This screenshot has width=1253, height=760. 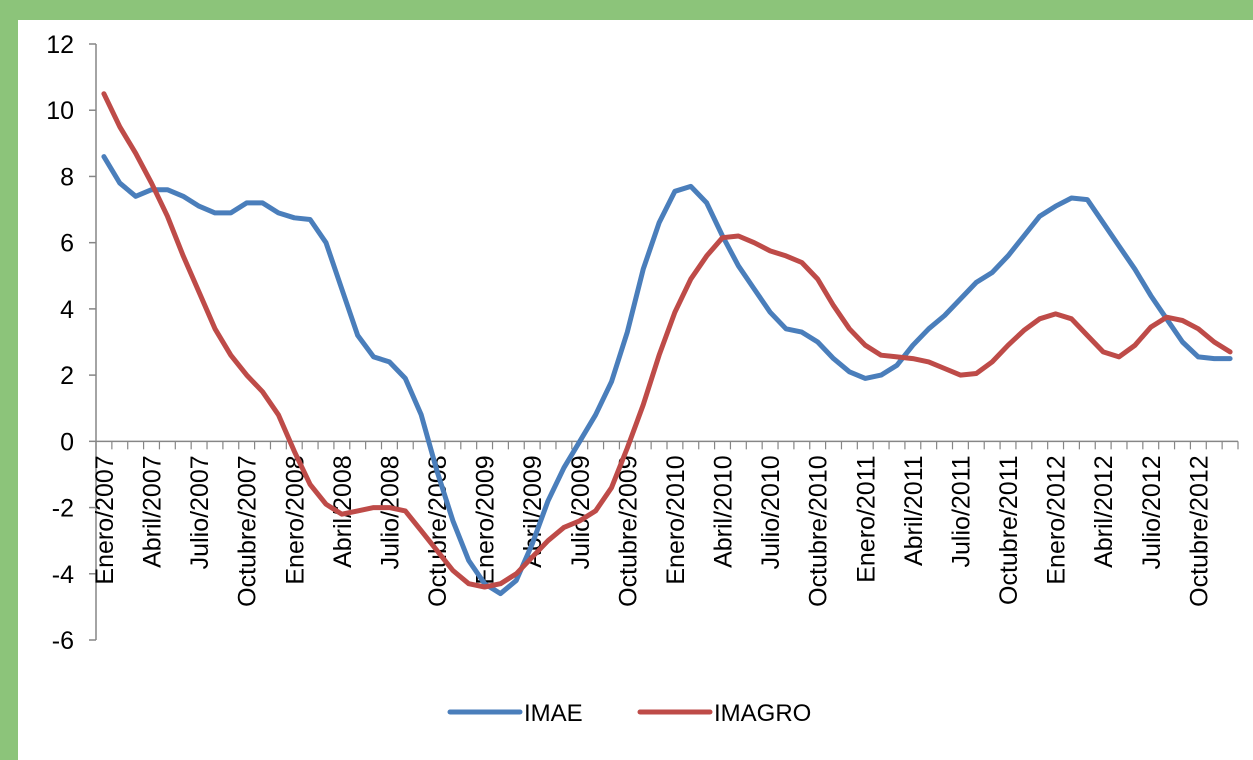 What do you see at coordinates (486, 519) in the screenshot?
I see `x-tick-label: Enero/2009` at bounding box center [486, 519].